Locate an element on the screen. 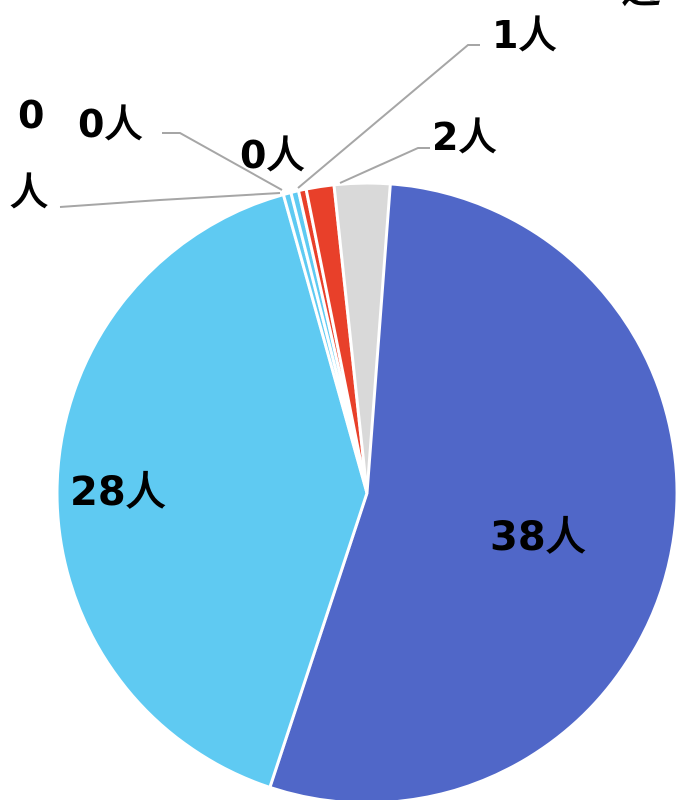 This screenshot has width=677, height=800. leader-lines is located at coordinates (269, 126).